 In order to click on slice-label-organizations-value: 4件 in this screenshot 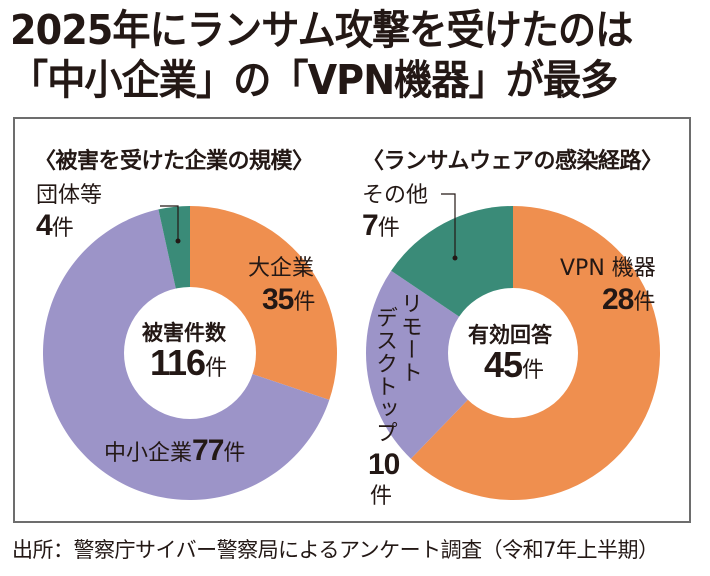, I will do `click(55, 226)`.